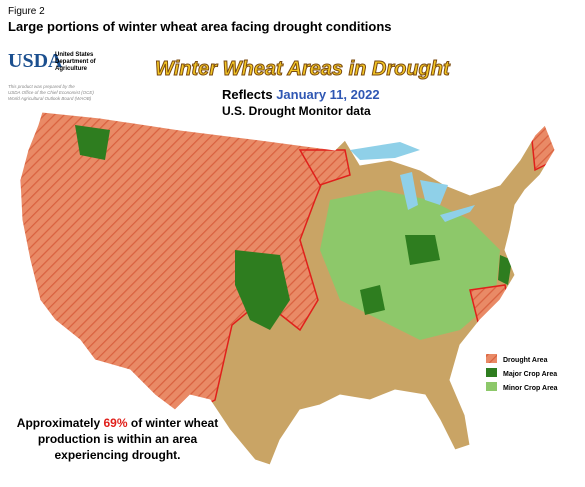 The width and height of the screenshot is (585, 487). What do you see at coordinates (35, 61) in the screenshot?
I see `logo: USDA` at bounding box center [35, 61].